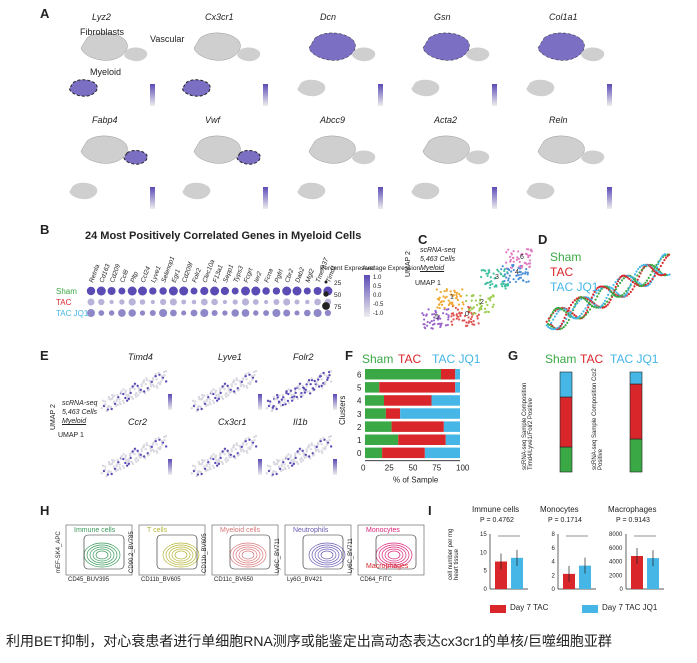 The height and width of the screenshot is (663, 697). What do you see at coordinates (389, 468) in the screenshot?
I see `tick-label-x: 25` at bounding box center [389, 468].